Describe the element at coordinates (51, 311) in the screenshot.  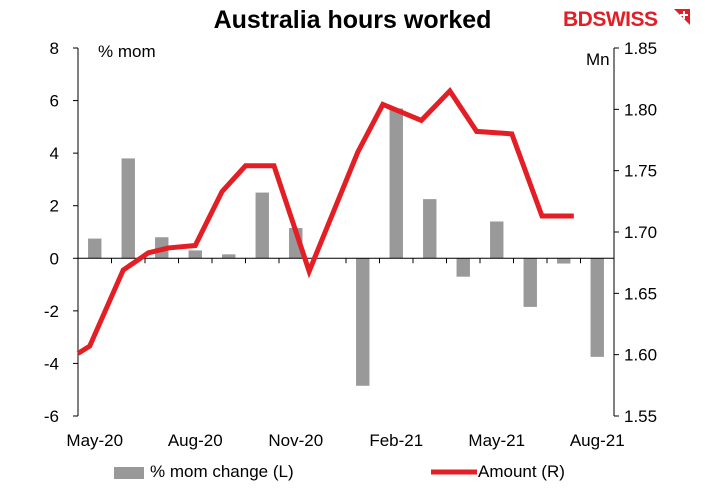
I see `left-tick-label: -2` at that location.